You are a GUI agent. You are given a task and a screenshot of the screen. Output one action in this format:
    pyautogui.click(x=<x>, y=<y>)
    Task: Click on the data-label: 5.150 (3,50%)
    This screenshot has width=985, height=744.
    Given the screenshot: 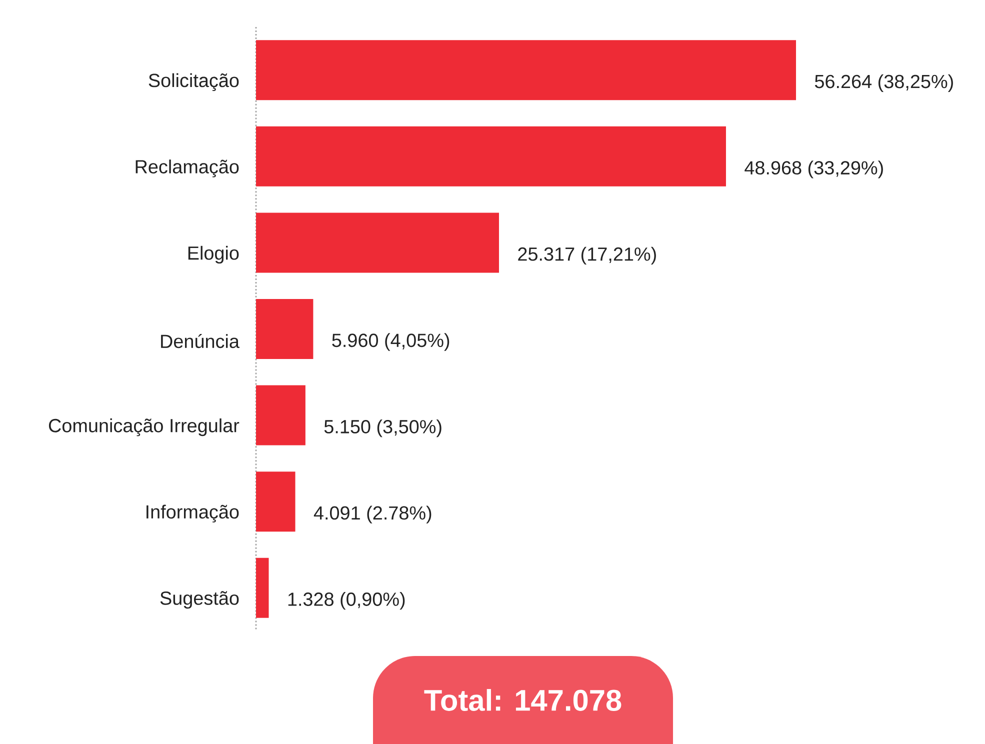 What is the action you would take?
    pyautogui.click(x=383, y=428)
    